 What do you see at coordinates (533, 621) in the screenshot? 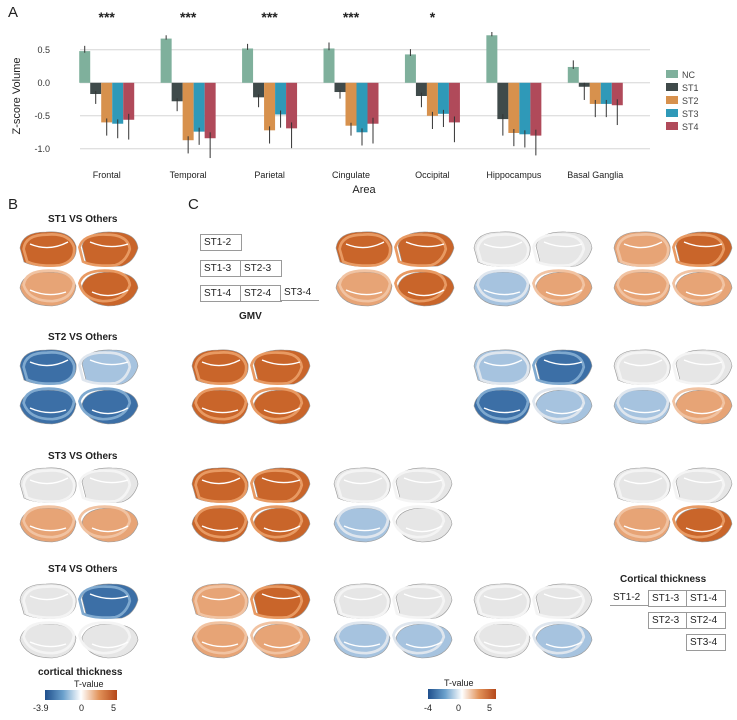
I see `brain-c-r4-c3` at bounding box center [533, 621].